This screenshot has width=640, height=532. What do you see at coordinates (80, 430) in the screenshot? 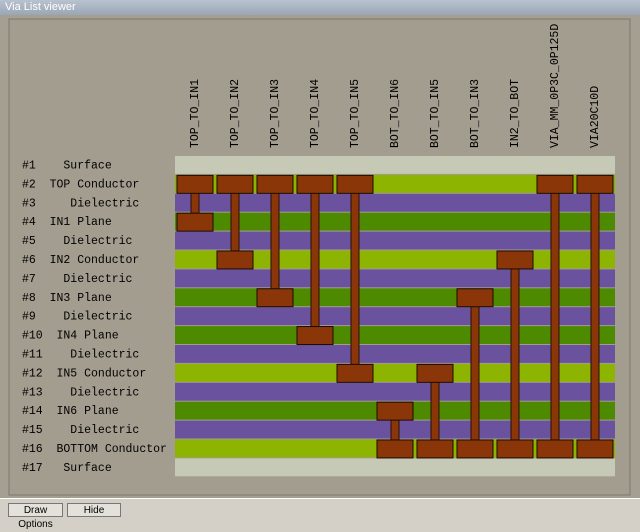
I see `layer-label: #15 Dielectric` at bounding box center [80, 430].